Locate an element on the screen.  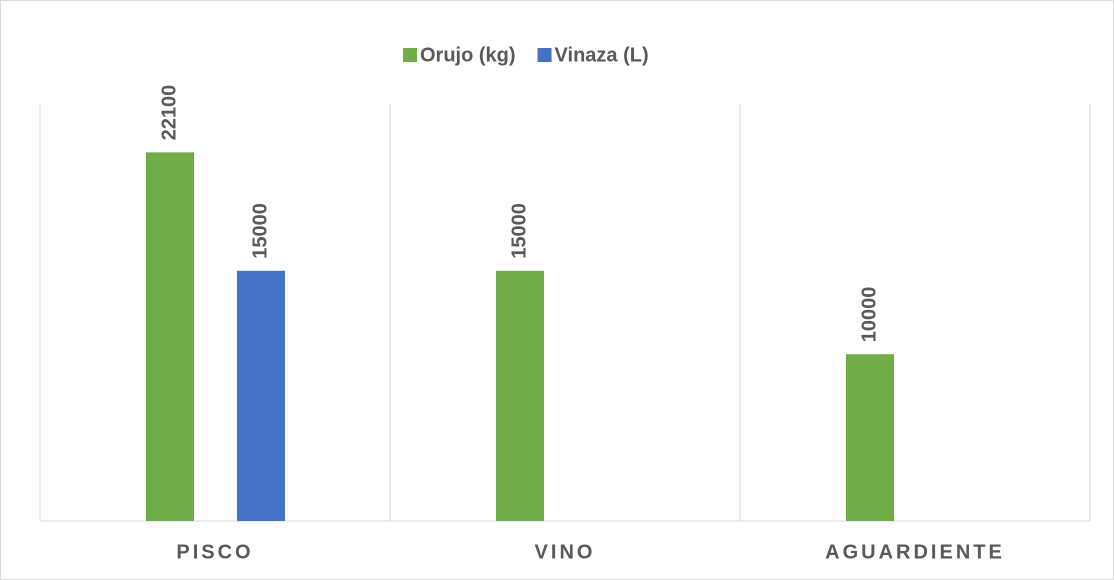
x-tick-label: VINO is located at coordinates (565, 552).